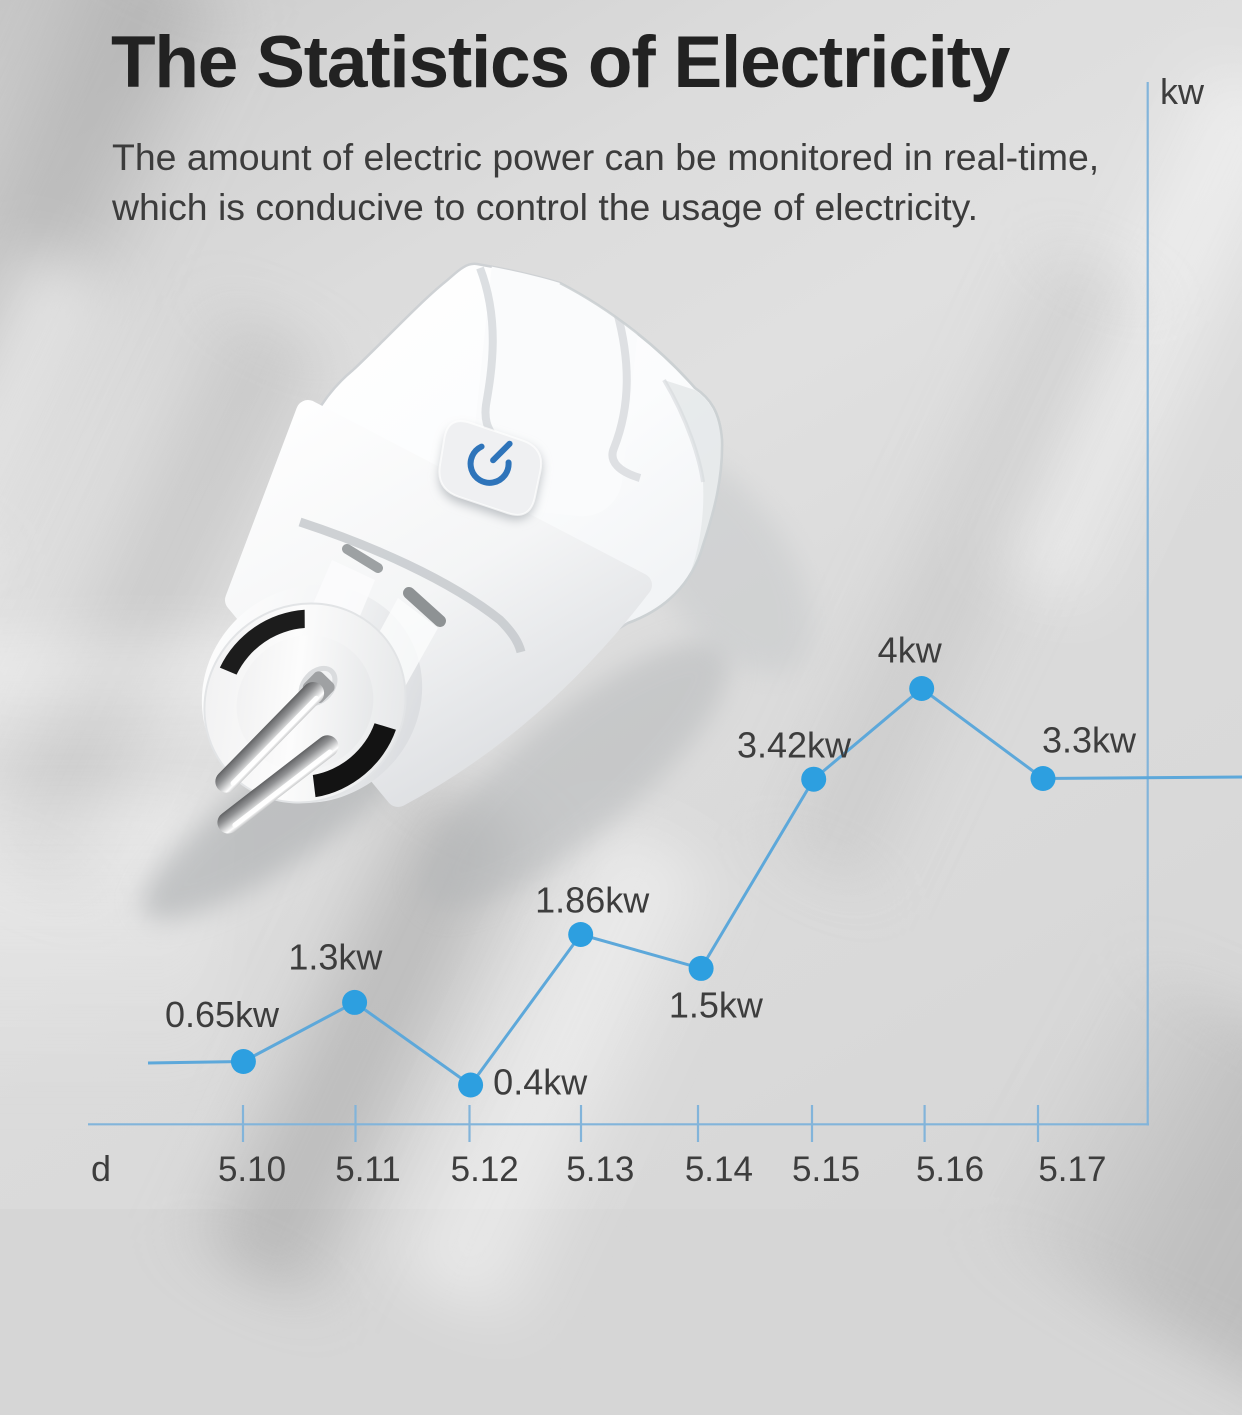 The width and height of the screenshot is (1242, 1415). Describe the element at coordinates (1182, 91) in the screenshot. I see `svg-text: kw` at that location.